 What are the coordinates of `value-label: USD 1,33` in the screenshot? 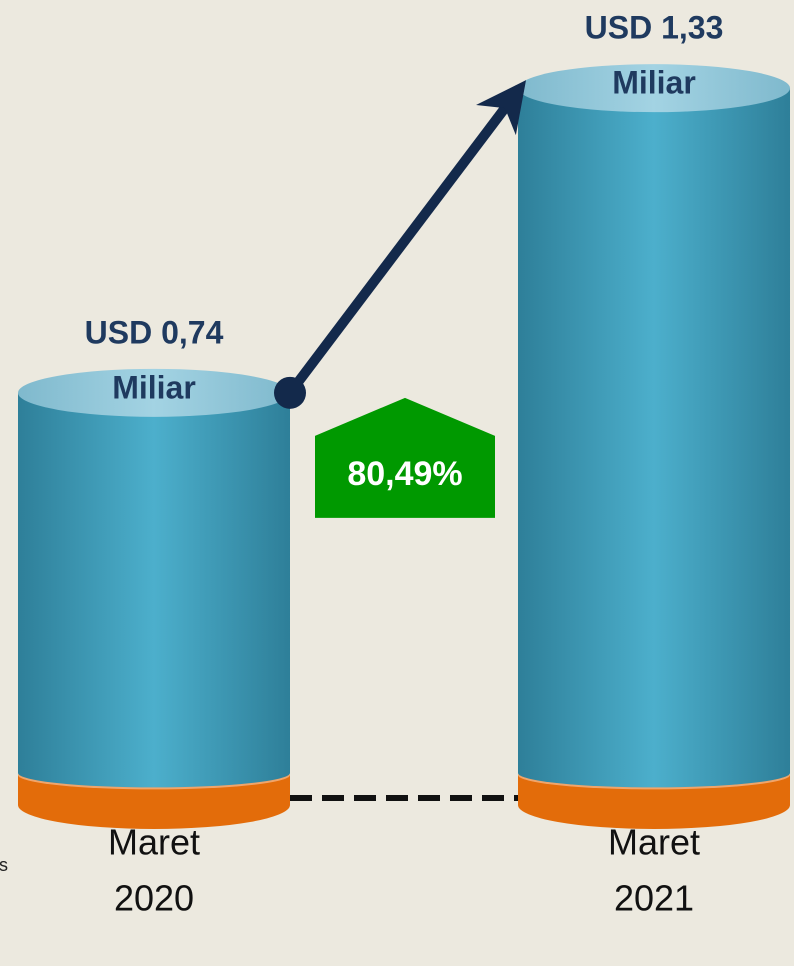 It's located at (654, 28).